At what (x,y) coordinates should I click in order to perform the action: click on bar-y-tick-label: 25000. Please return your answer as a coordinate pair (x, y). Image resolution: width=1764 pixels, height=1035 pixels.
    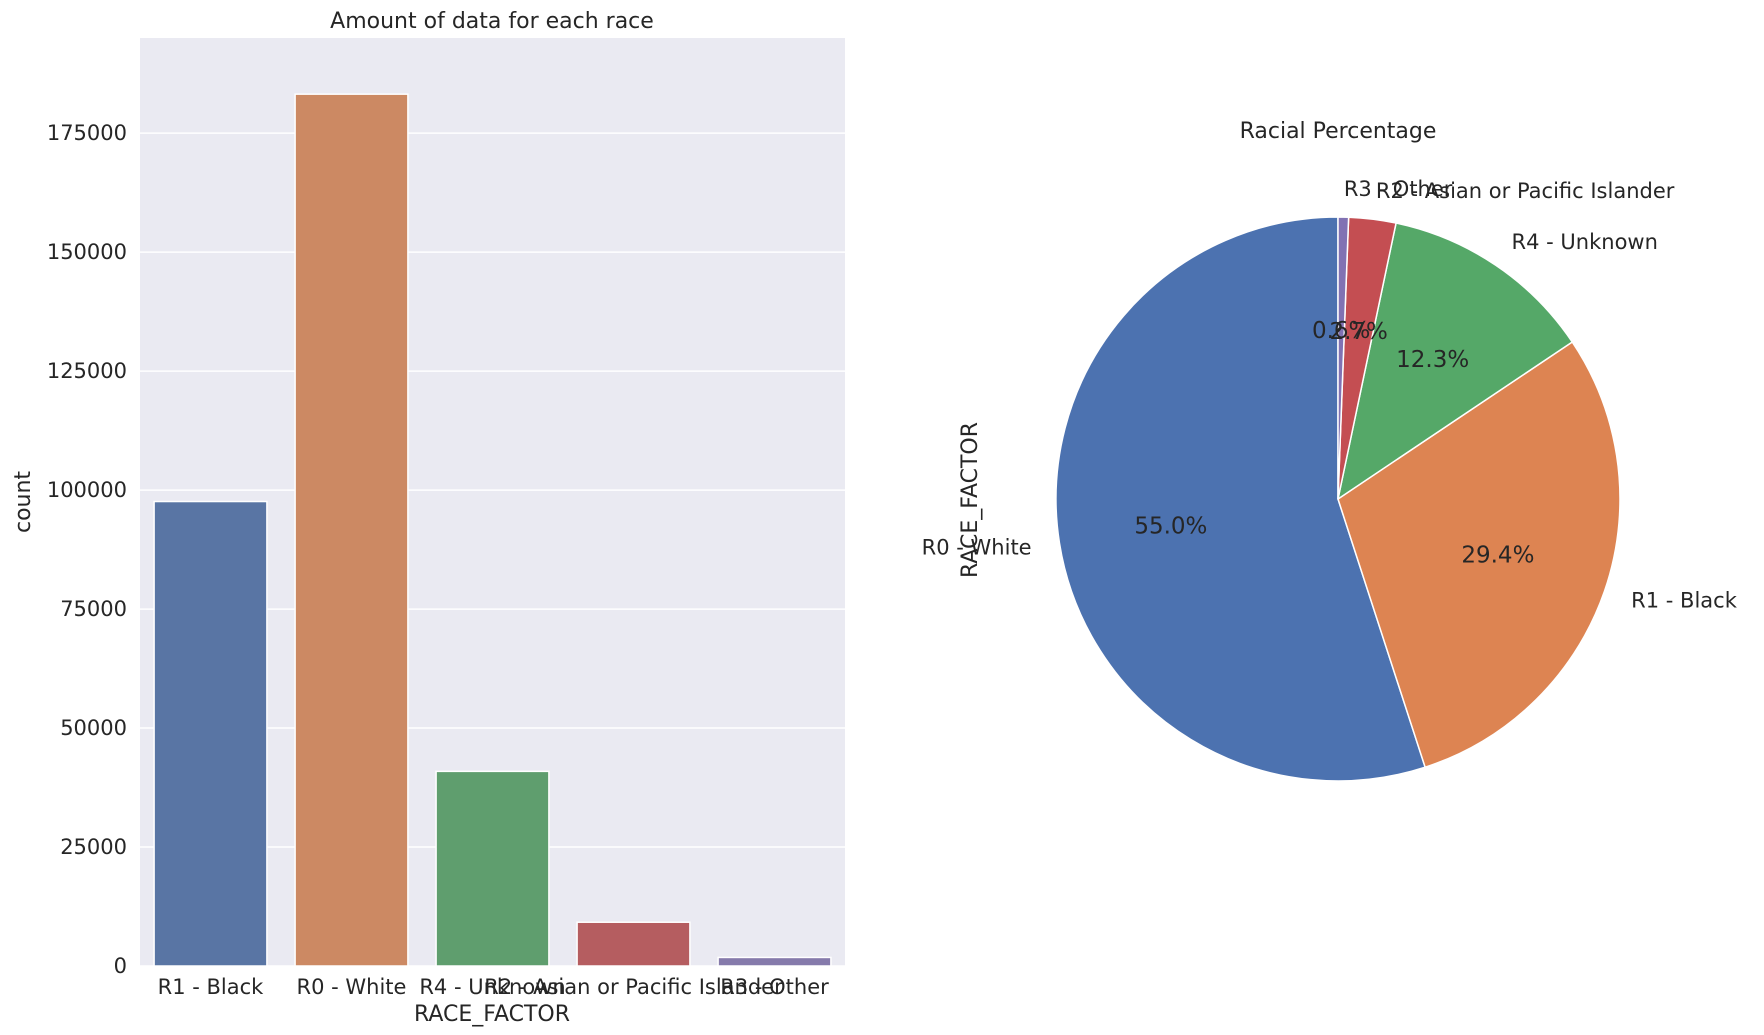
    Looking at the image, I should click on (93, 847).